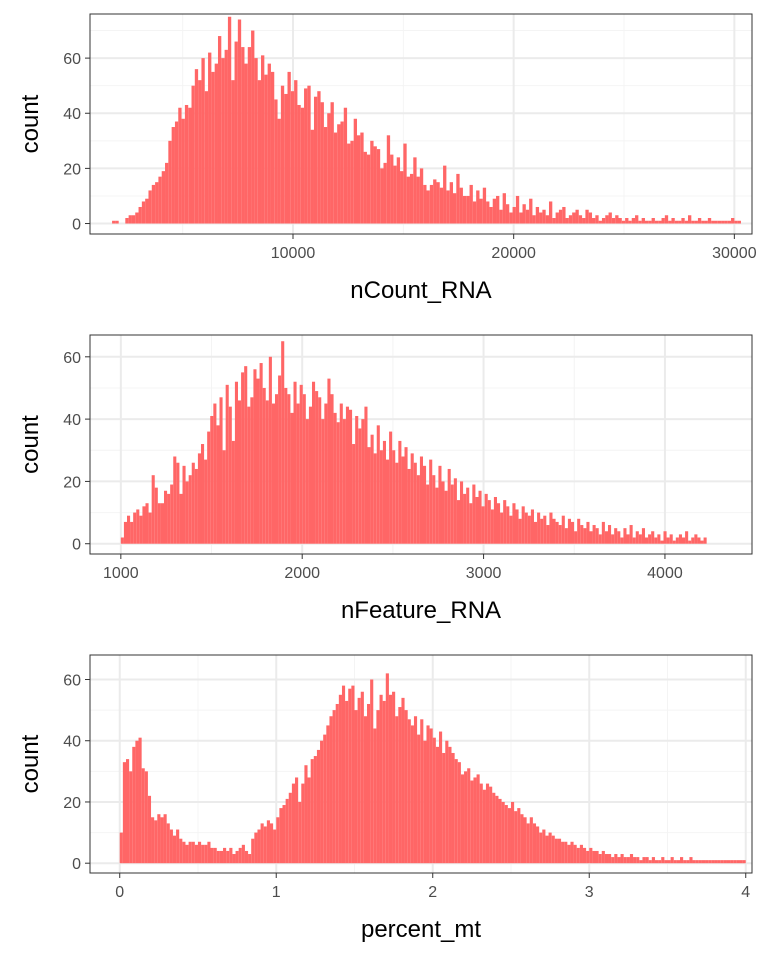 This screenshot has width=768, height=960. I want to click on y-tick-label: 20, so click(72, 482).